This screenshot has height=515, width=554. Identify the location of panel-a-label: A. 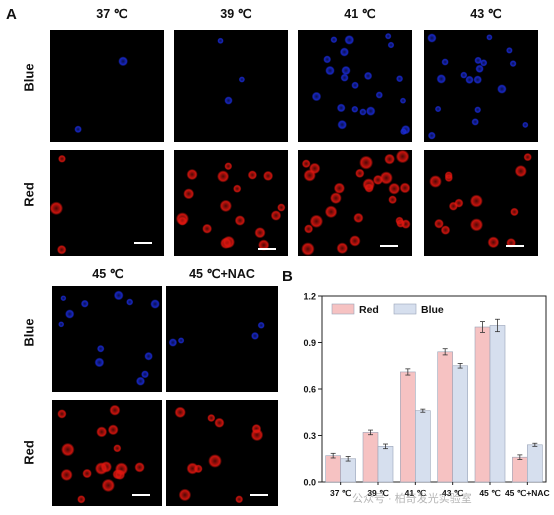
(11, 14).